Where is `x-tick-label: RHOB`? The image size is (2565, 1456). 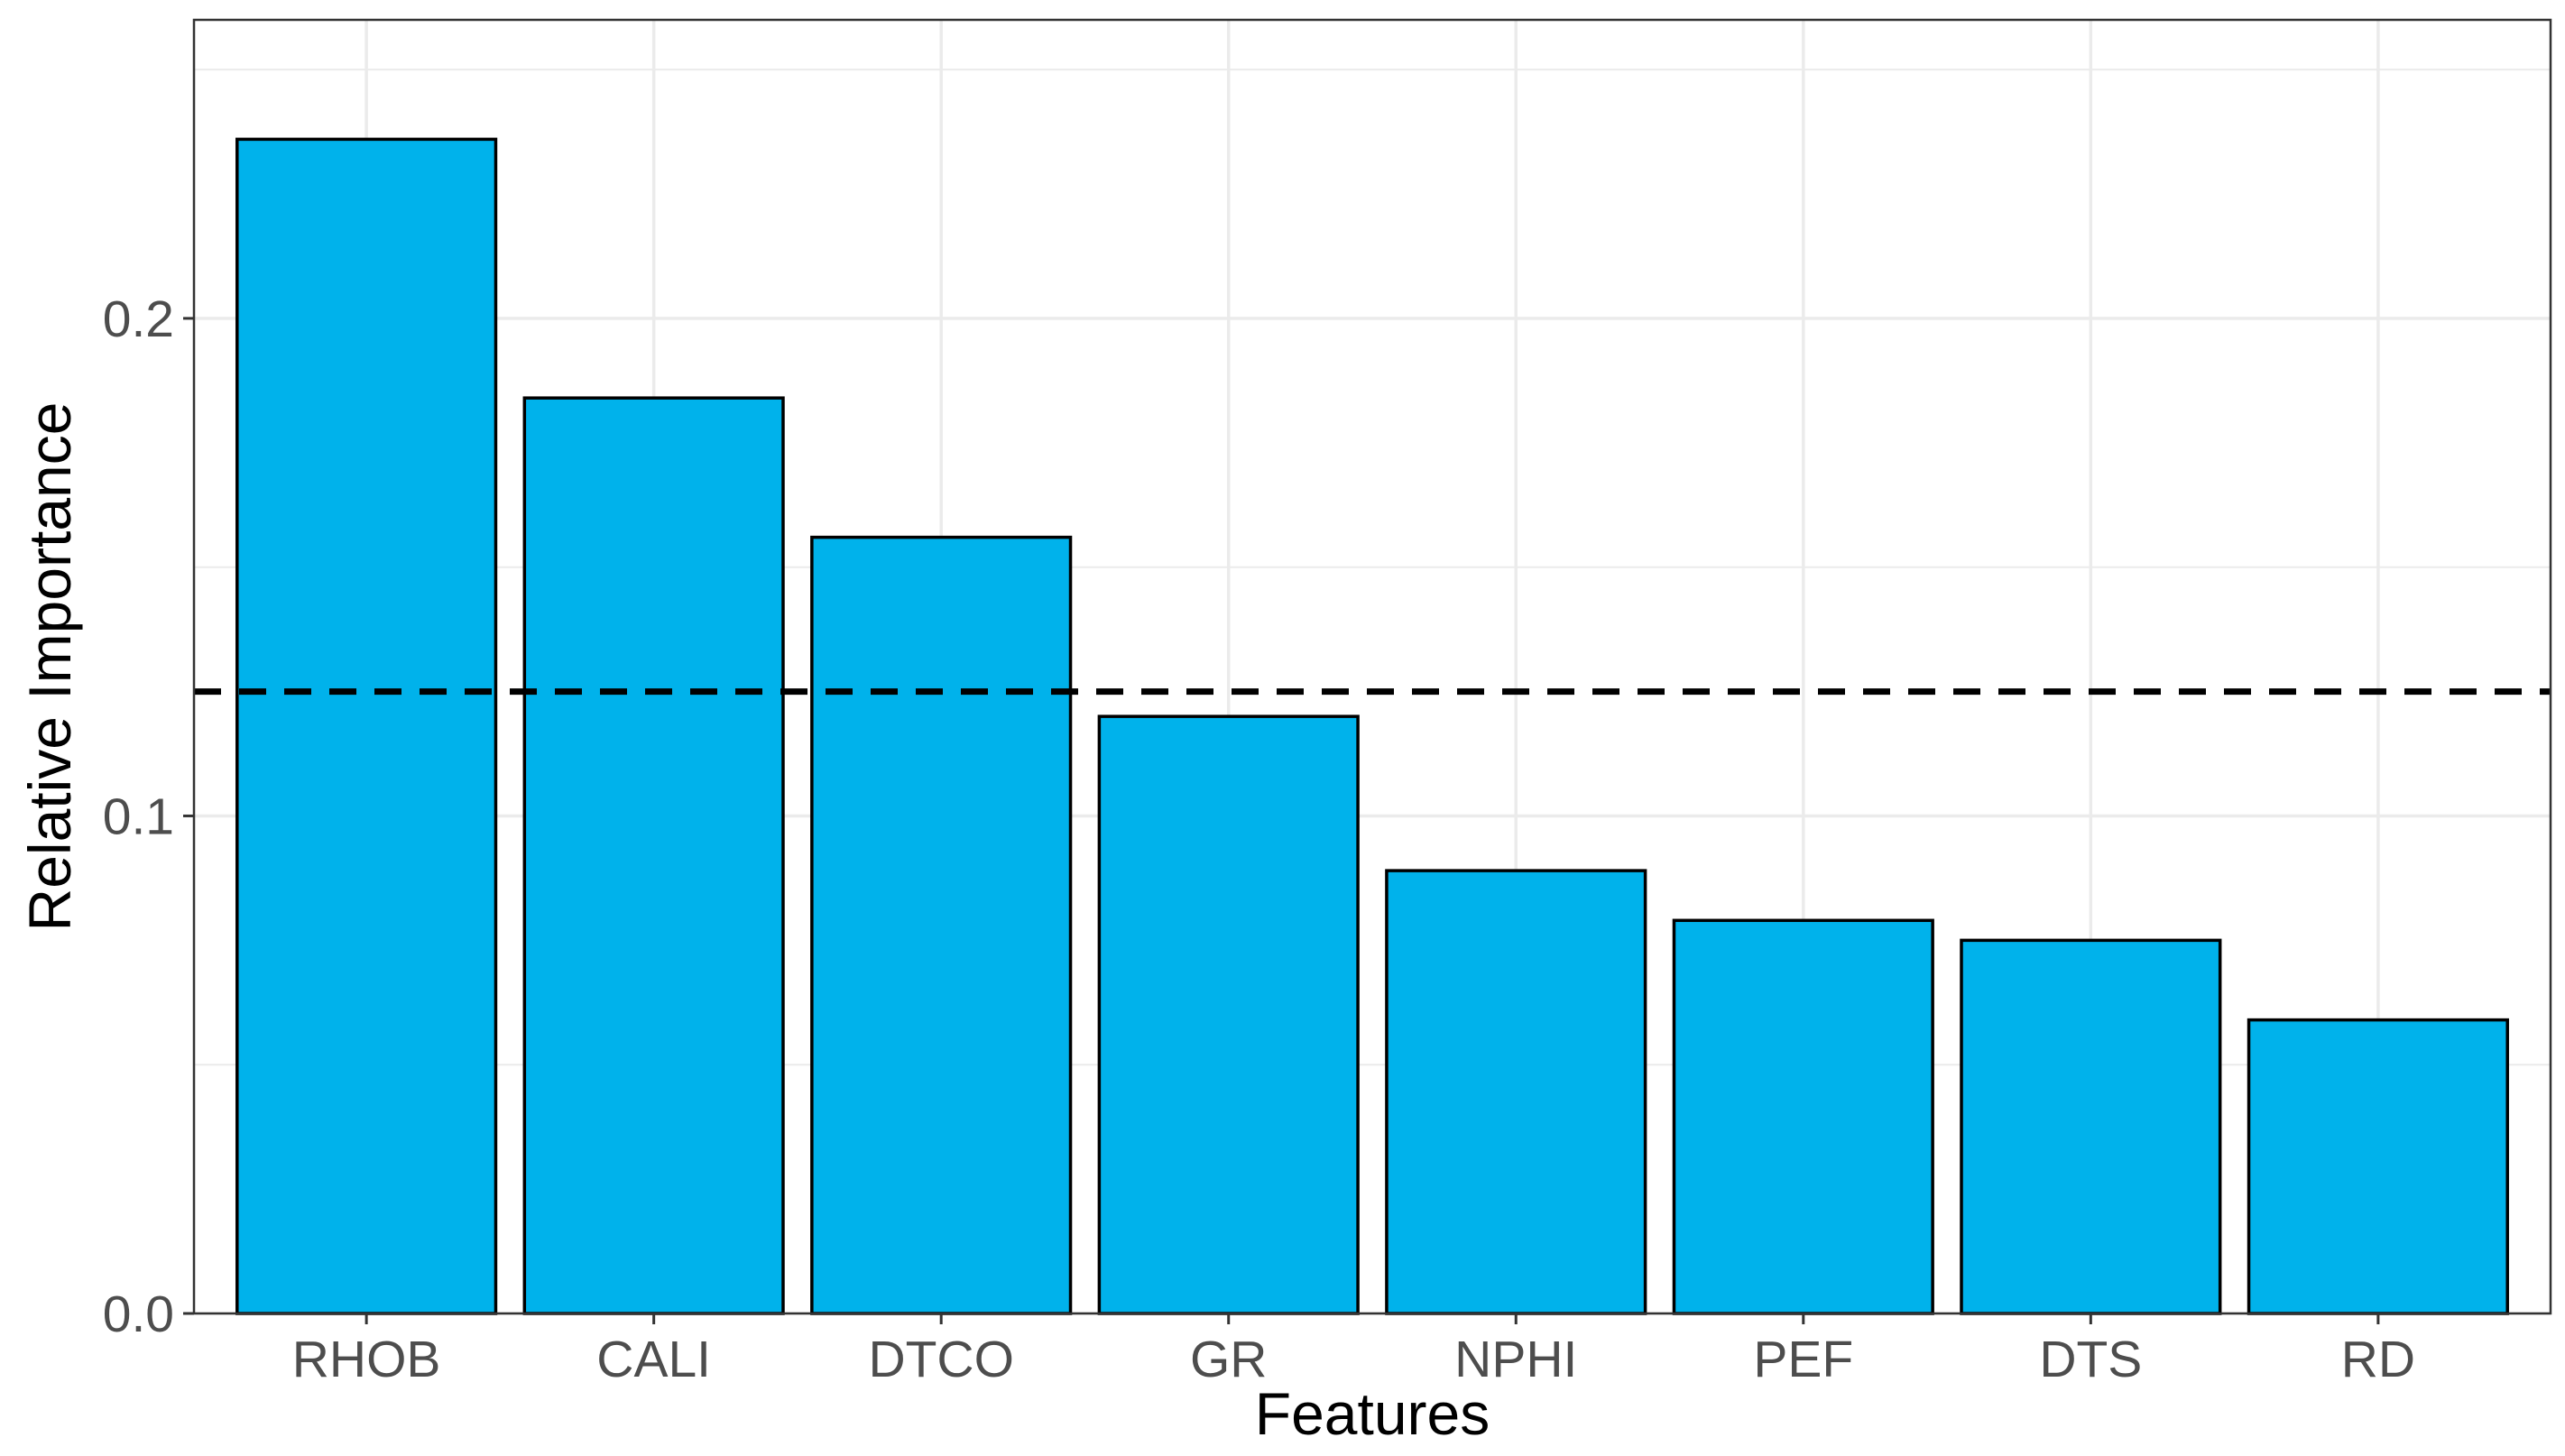 x-tick-label: RHOB is located at coordinates (366, 1359).